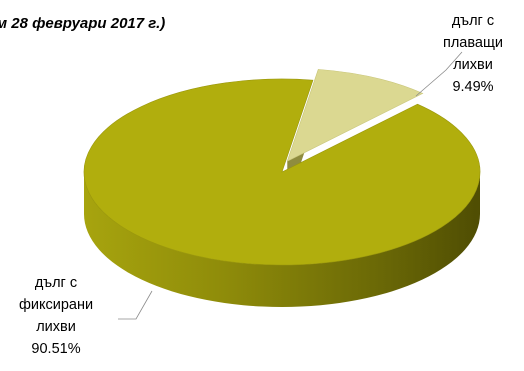  What do you see at coordinates (439, 74) in the screenshot?
I see `leader-line-floating-rate` at bounding box center [439, 74].